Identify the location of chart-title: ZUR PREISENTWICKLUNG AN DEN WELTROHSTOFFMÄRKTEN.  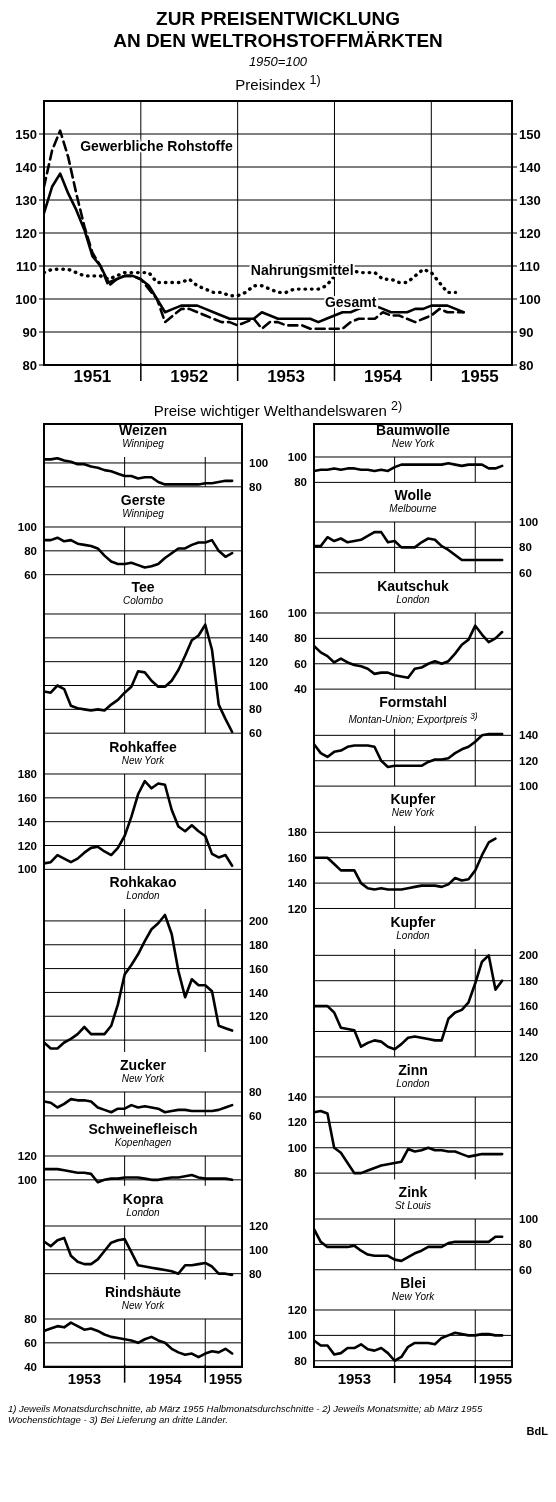
(278, 30).